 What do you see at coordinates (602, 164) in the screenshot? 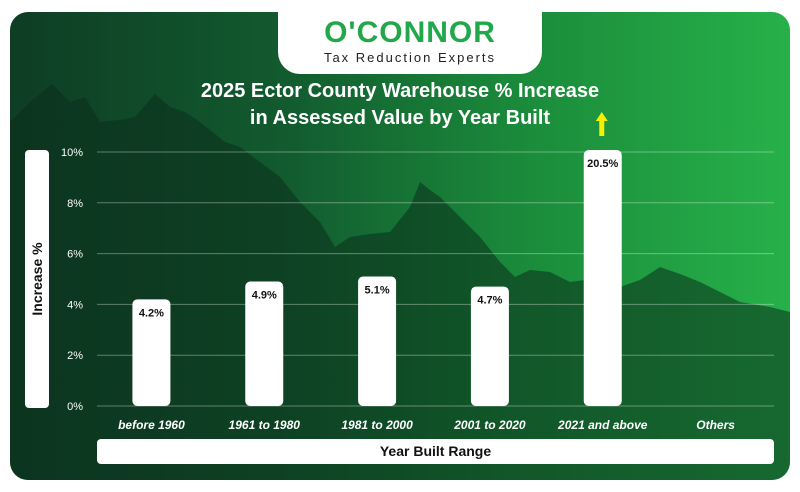
I see `data-label: 20.5%` at bounding box center [602, 164].